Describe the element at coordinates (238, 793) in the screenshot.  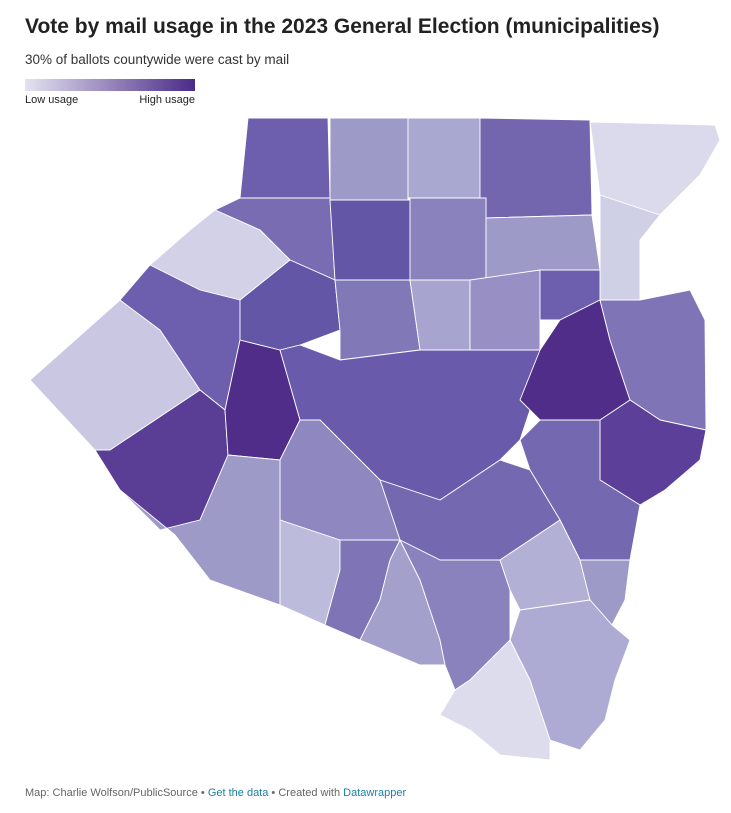
I see `get-data-link: Get the data` at that location.